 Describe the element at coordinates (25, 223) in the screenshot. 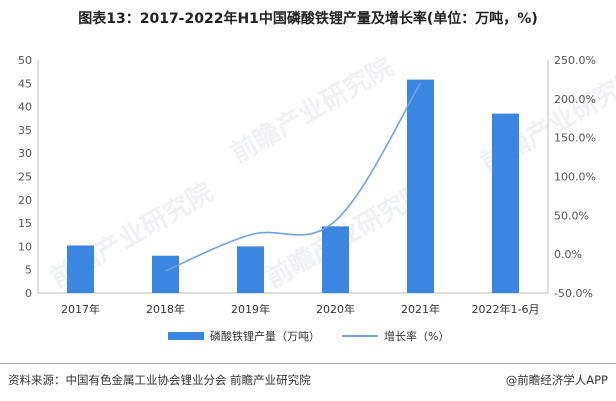

I see `y-left-tick-label: 15` at that location.